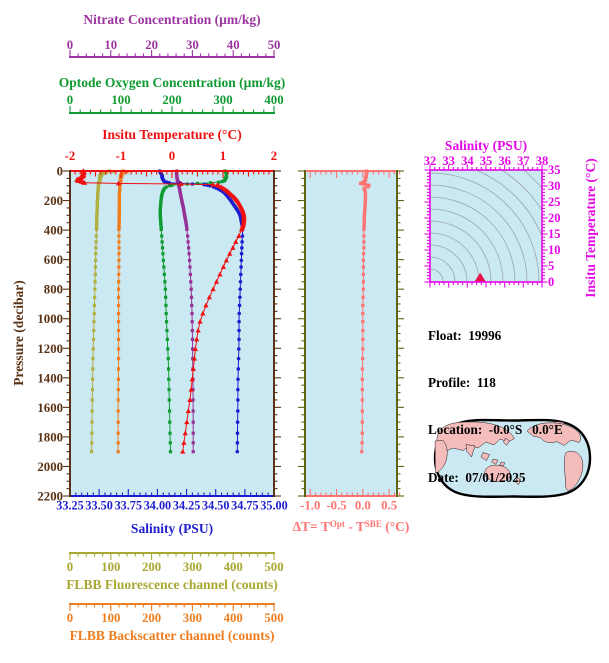 The image size is (609, 663). What do you see at coordinates (554, 234) in the screenshot?
I see `svg-text: 15` at bounding box center [554, 234].